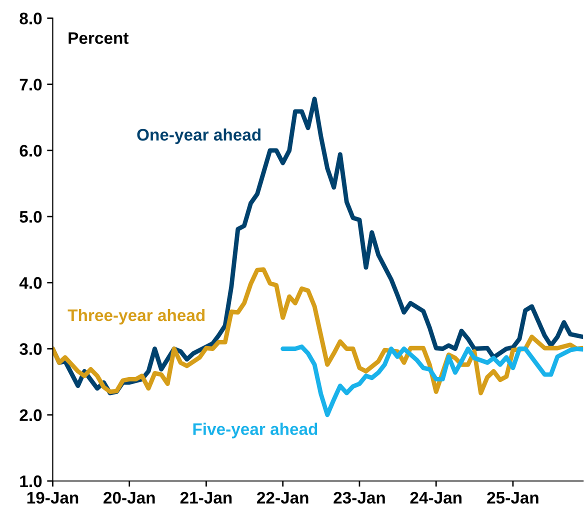 The image size is (586, 520). I want to click on x-tick-label: 21-Jan, so click(206, 498).